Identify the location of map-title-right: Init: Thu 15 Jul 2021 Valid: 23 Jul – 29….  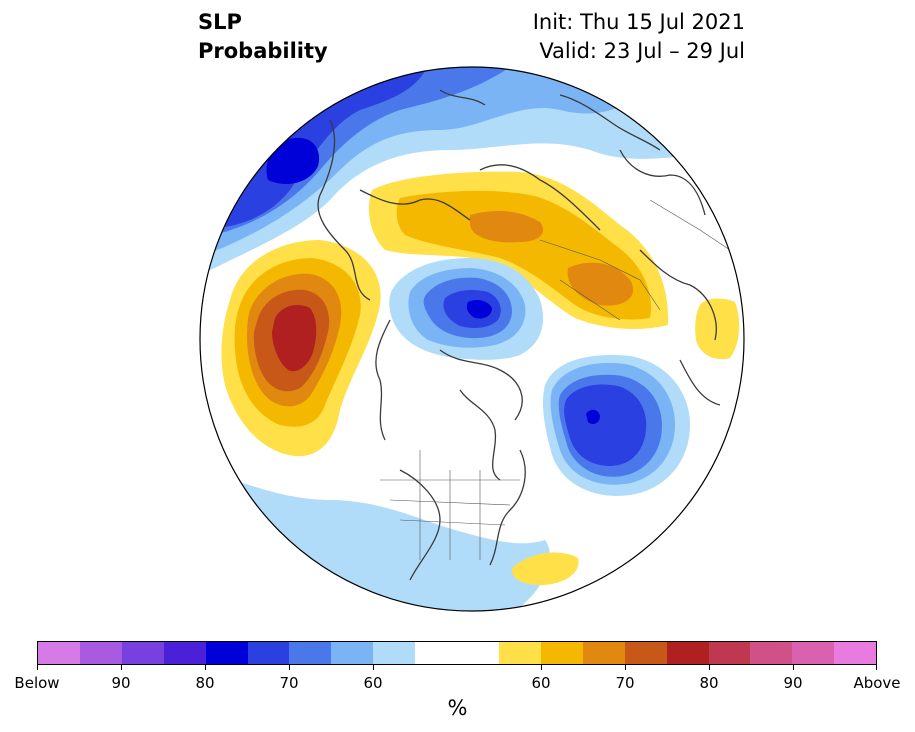
(639, 37).